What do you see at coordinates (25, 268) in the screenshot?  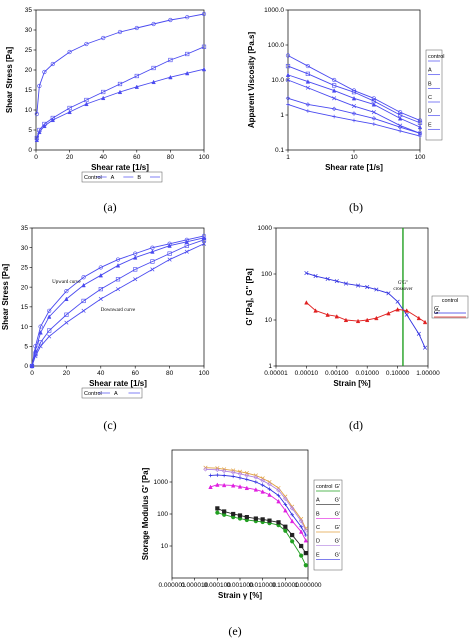 I see `y-tick-label: 25` at bounding box center [25, 268].